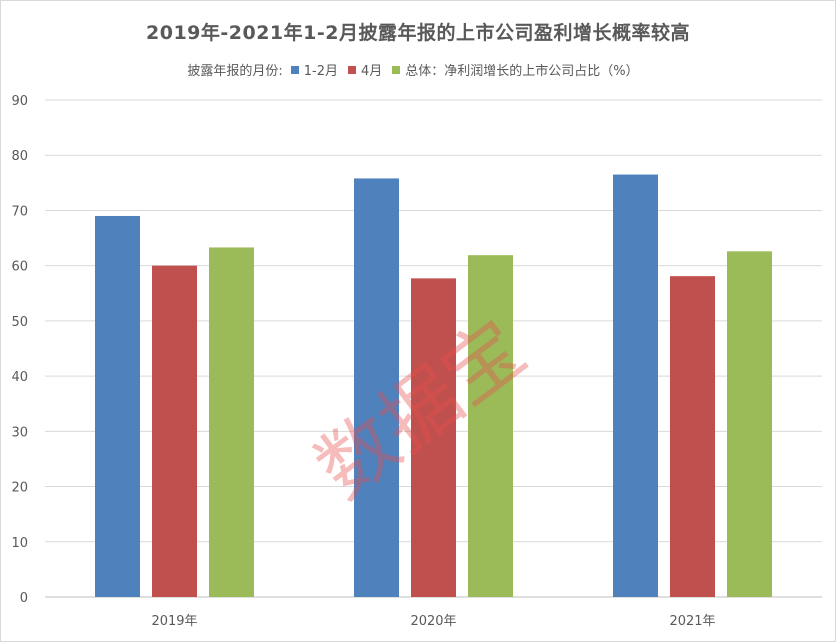  Describe the element at coordinates (19, 267) in the screenshot. I see `y-tick-label: 60` at that location.